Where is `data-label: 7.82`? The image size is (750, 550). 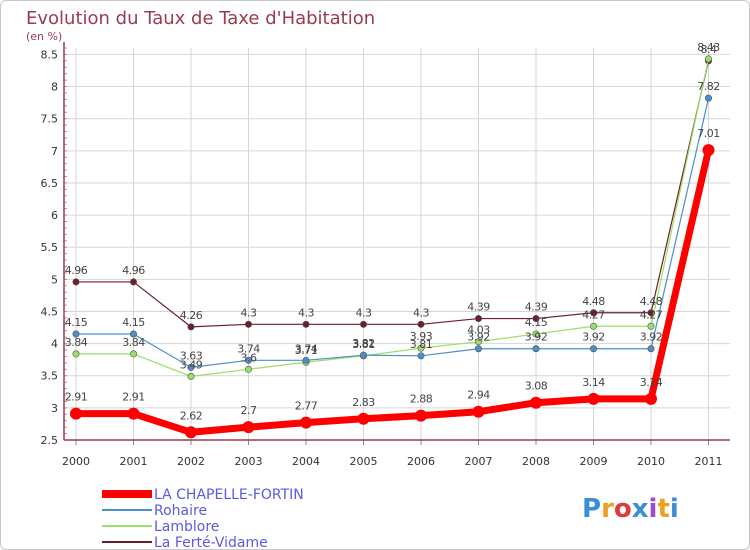 data-label: 7.82 is located at coordinates (708, 86).